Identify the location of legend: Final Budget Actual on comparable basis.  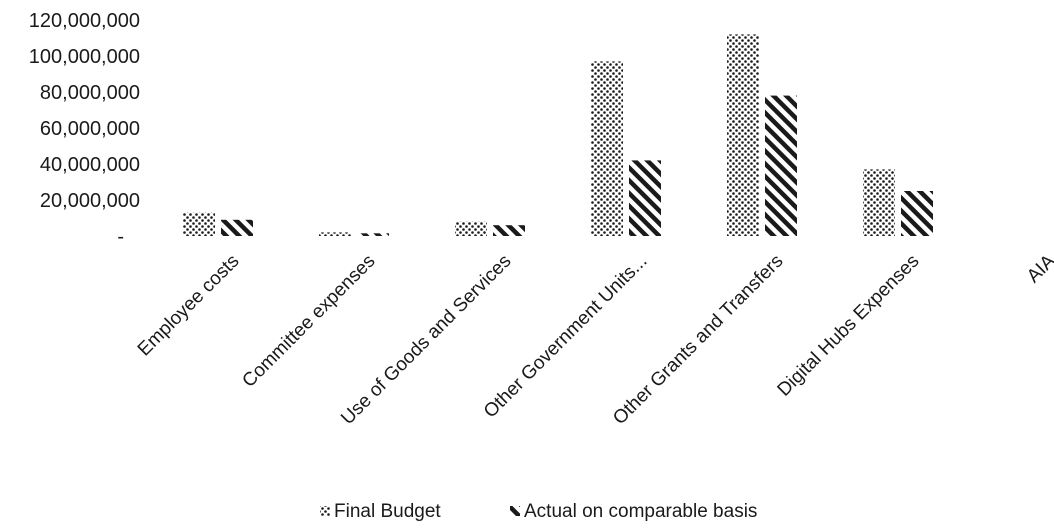
(538, 511).